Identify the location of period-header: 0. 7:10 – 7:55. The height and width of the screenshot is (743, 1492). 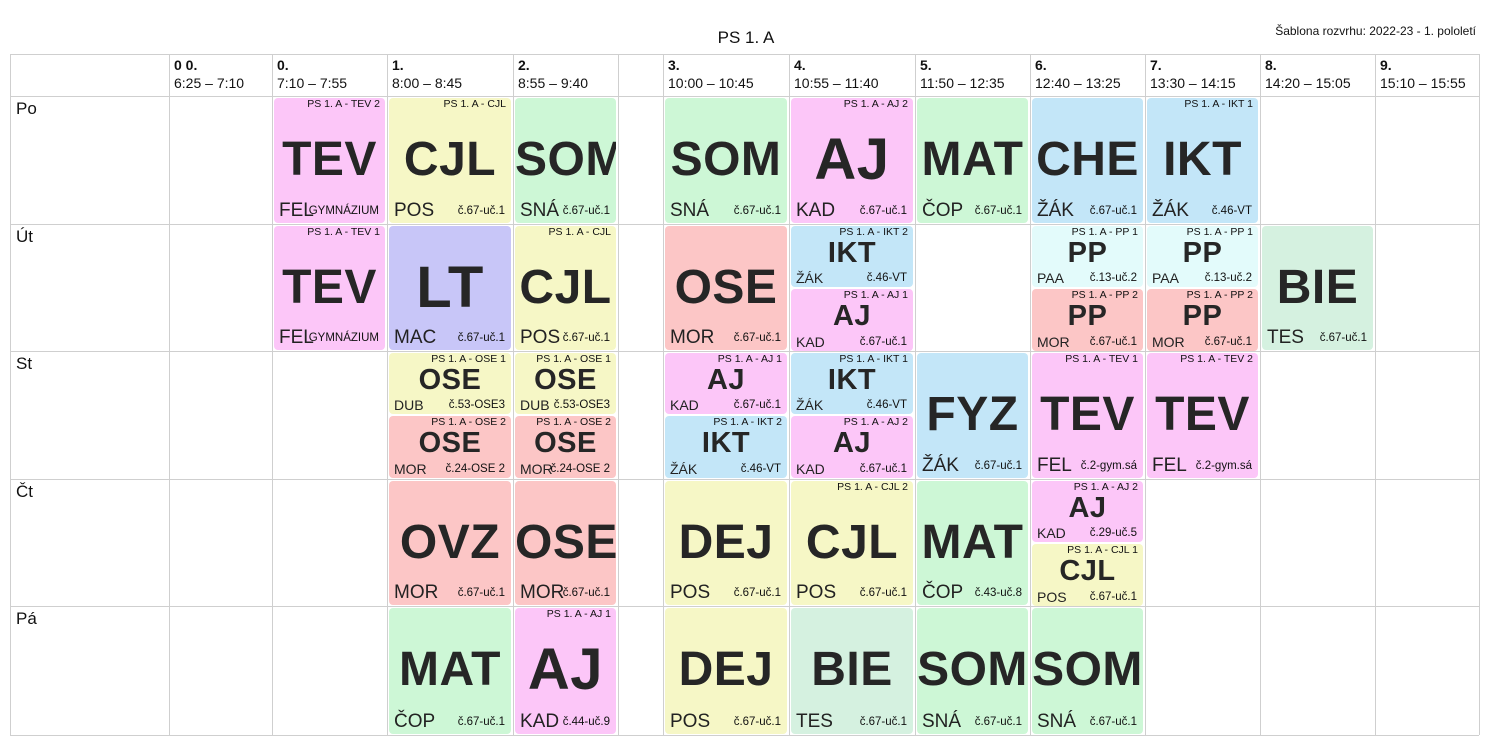
(312, 74).